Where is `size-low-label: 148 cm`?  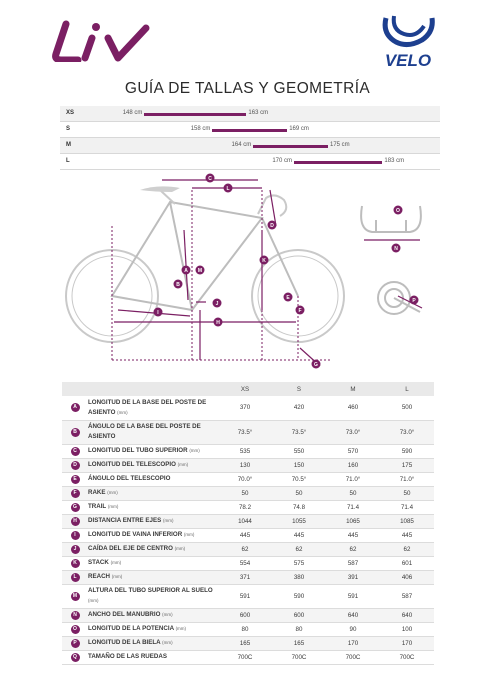 size-low-label: 148 cm is located at coordinates (132, 113).